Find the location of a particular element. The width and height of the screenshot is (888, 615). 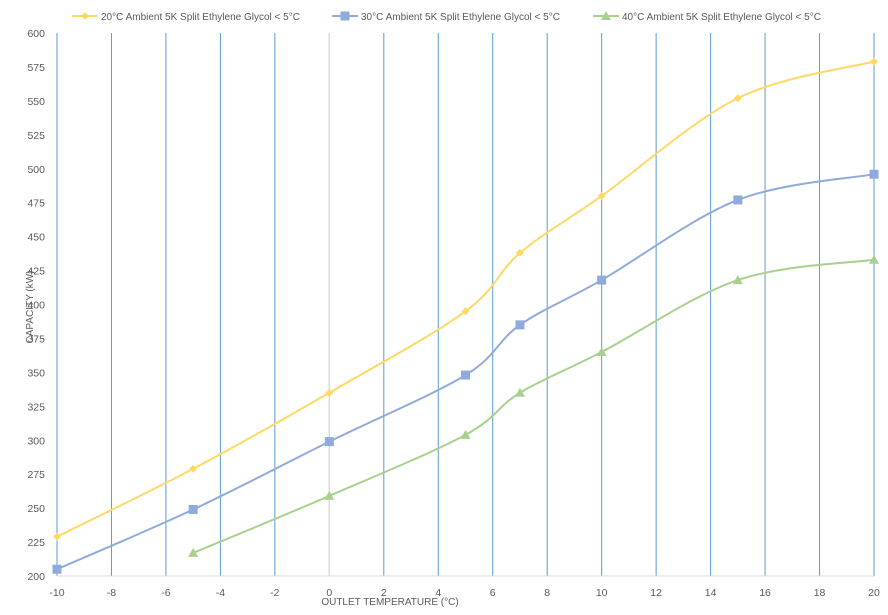

x-tick-label: -8 is located at coordinates (111, 593).